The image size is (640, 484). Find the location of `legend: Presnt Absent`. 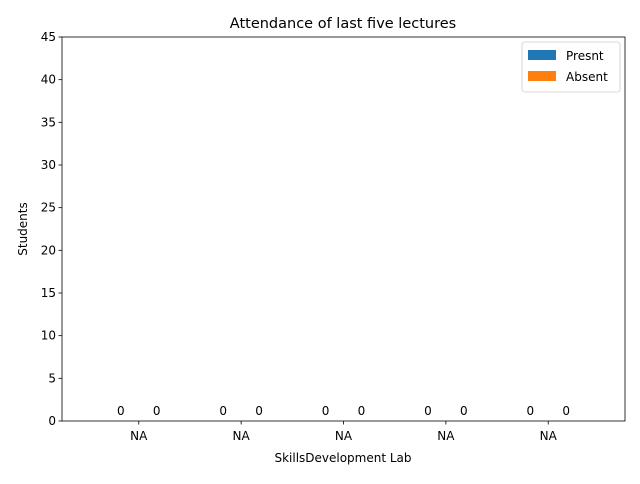

legend: Presnt Absent is located at coordinates (571, 67).